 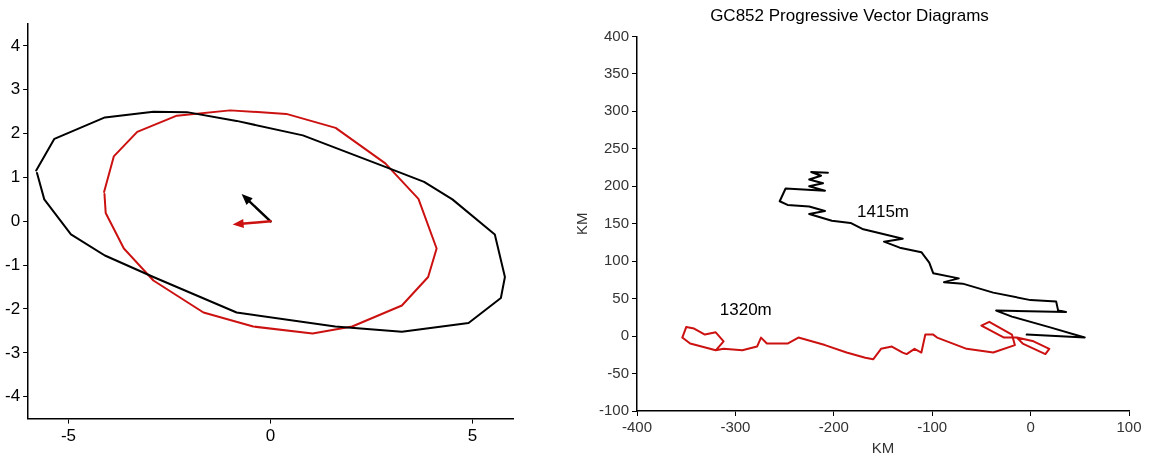 I want to click on x-axis-title: KM, so click(x=883, y=448).